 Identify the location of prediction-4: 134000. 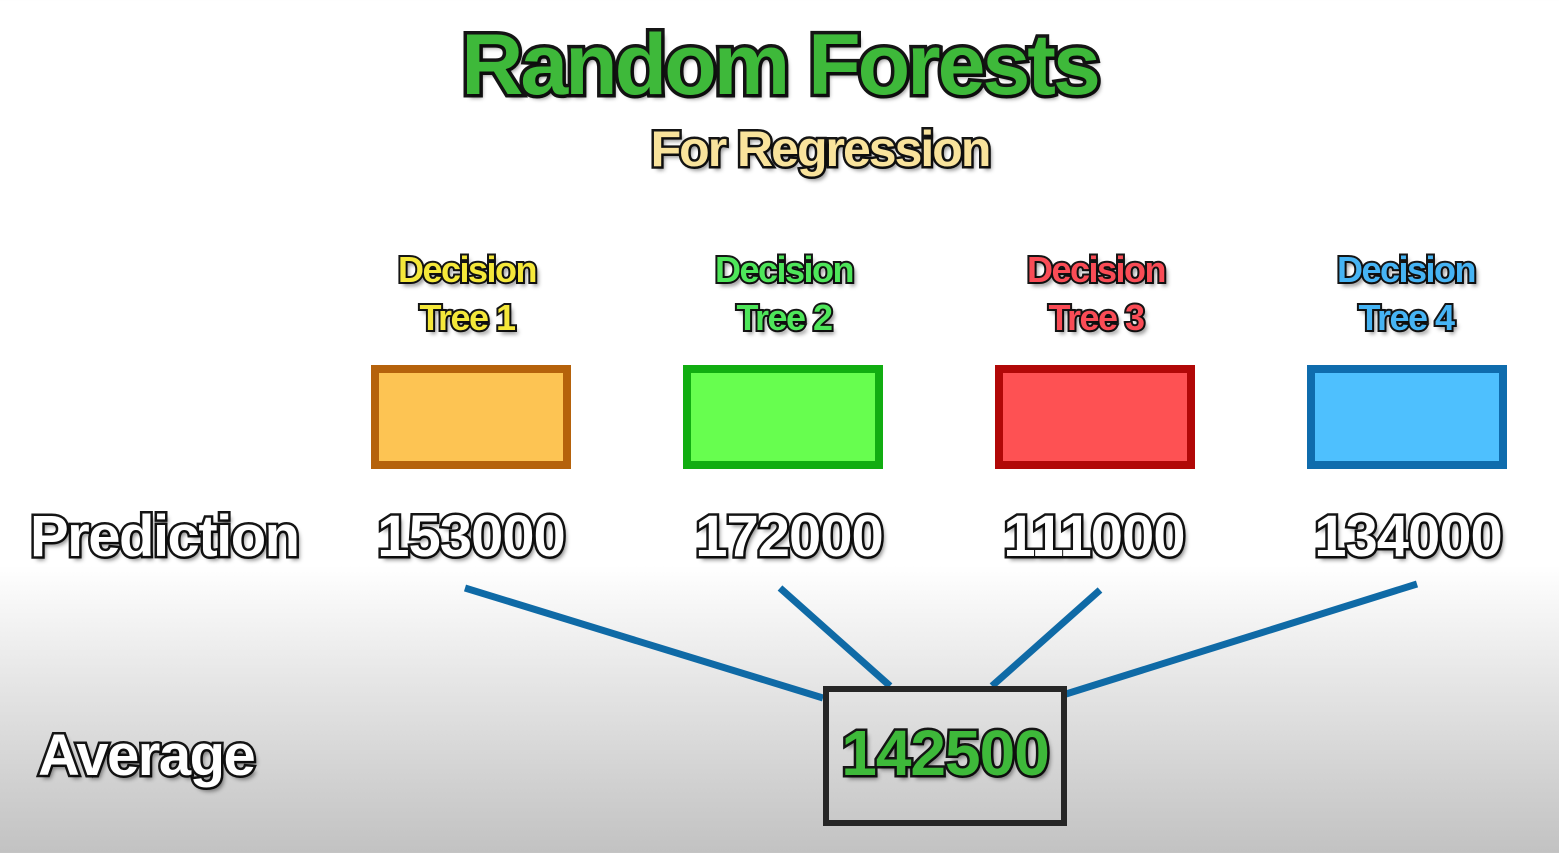
(1409, 537).